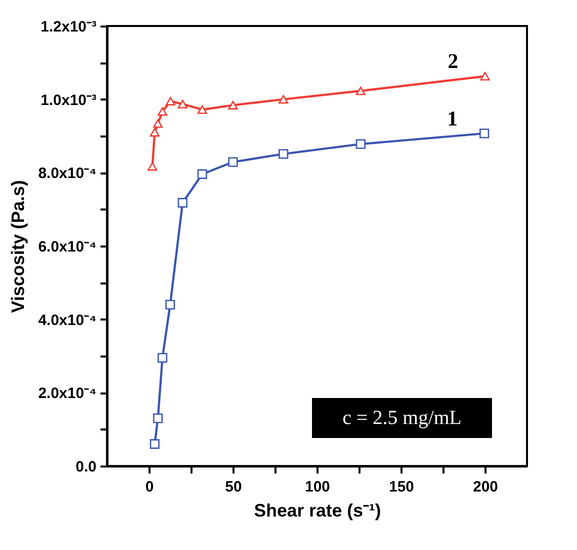 The height and width of the screenshot is (550, 577). Describe the element at coordinates (67, 320) in the screenshot. I see `y-tick-label: 4.0x10⁻⁴` at that location.